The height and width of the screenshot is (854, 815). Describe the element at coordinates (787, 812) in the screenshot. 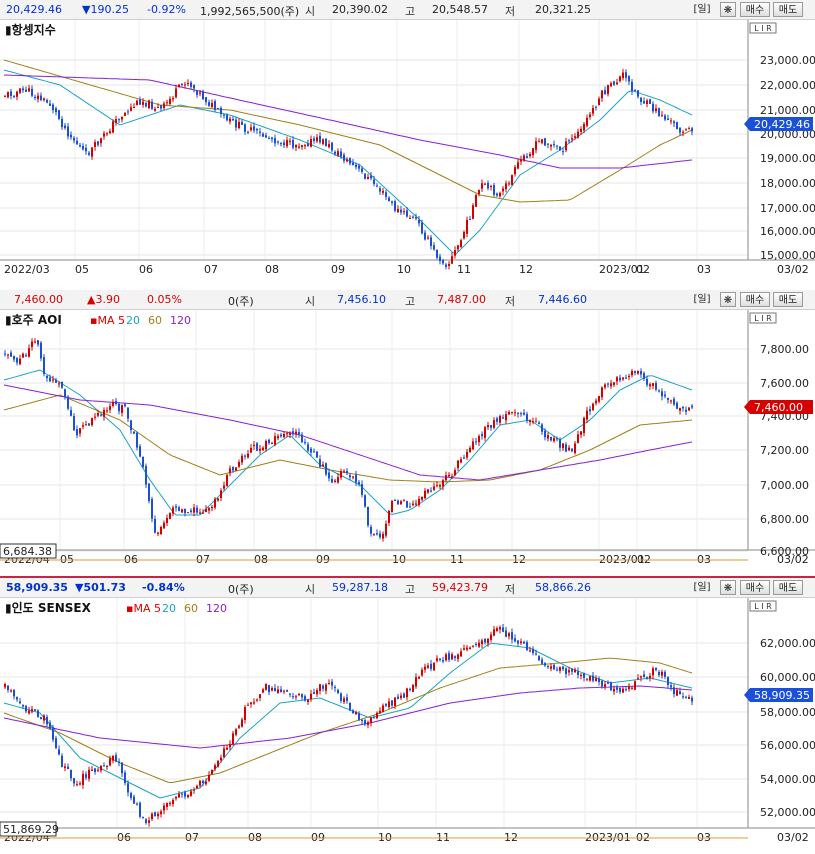

I see `y-tick-label: 52,000.00` at that location.